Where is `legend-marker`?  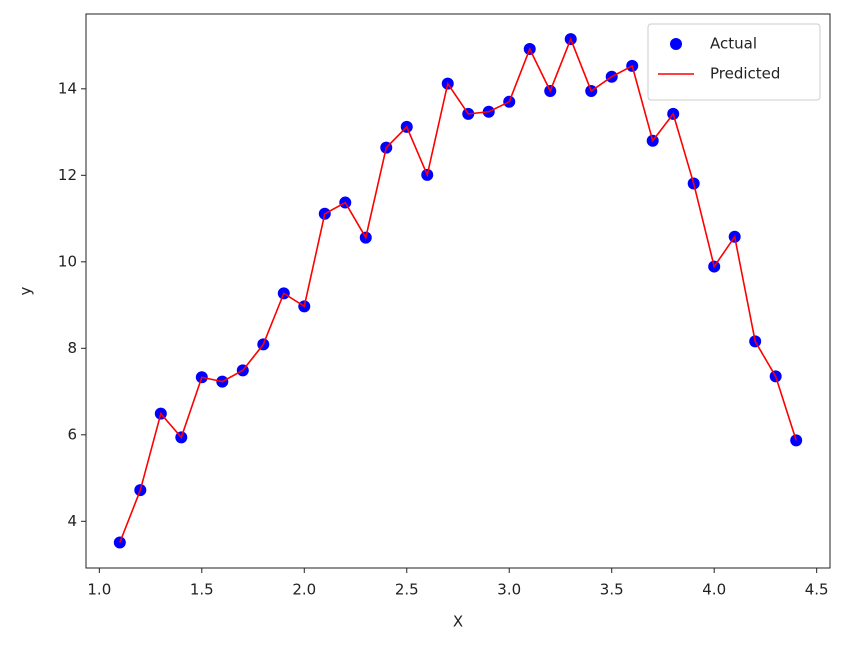 legend-marker is located at coordinates (676, 44).